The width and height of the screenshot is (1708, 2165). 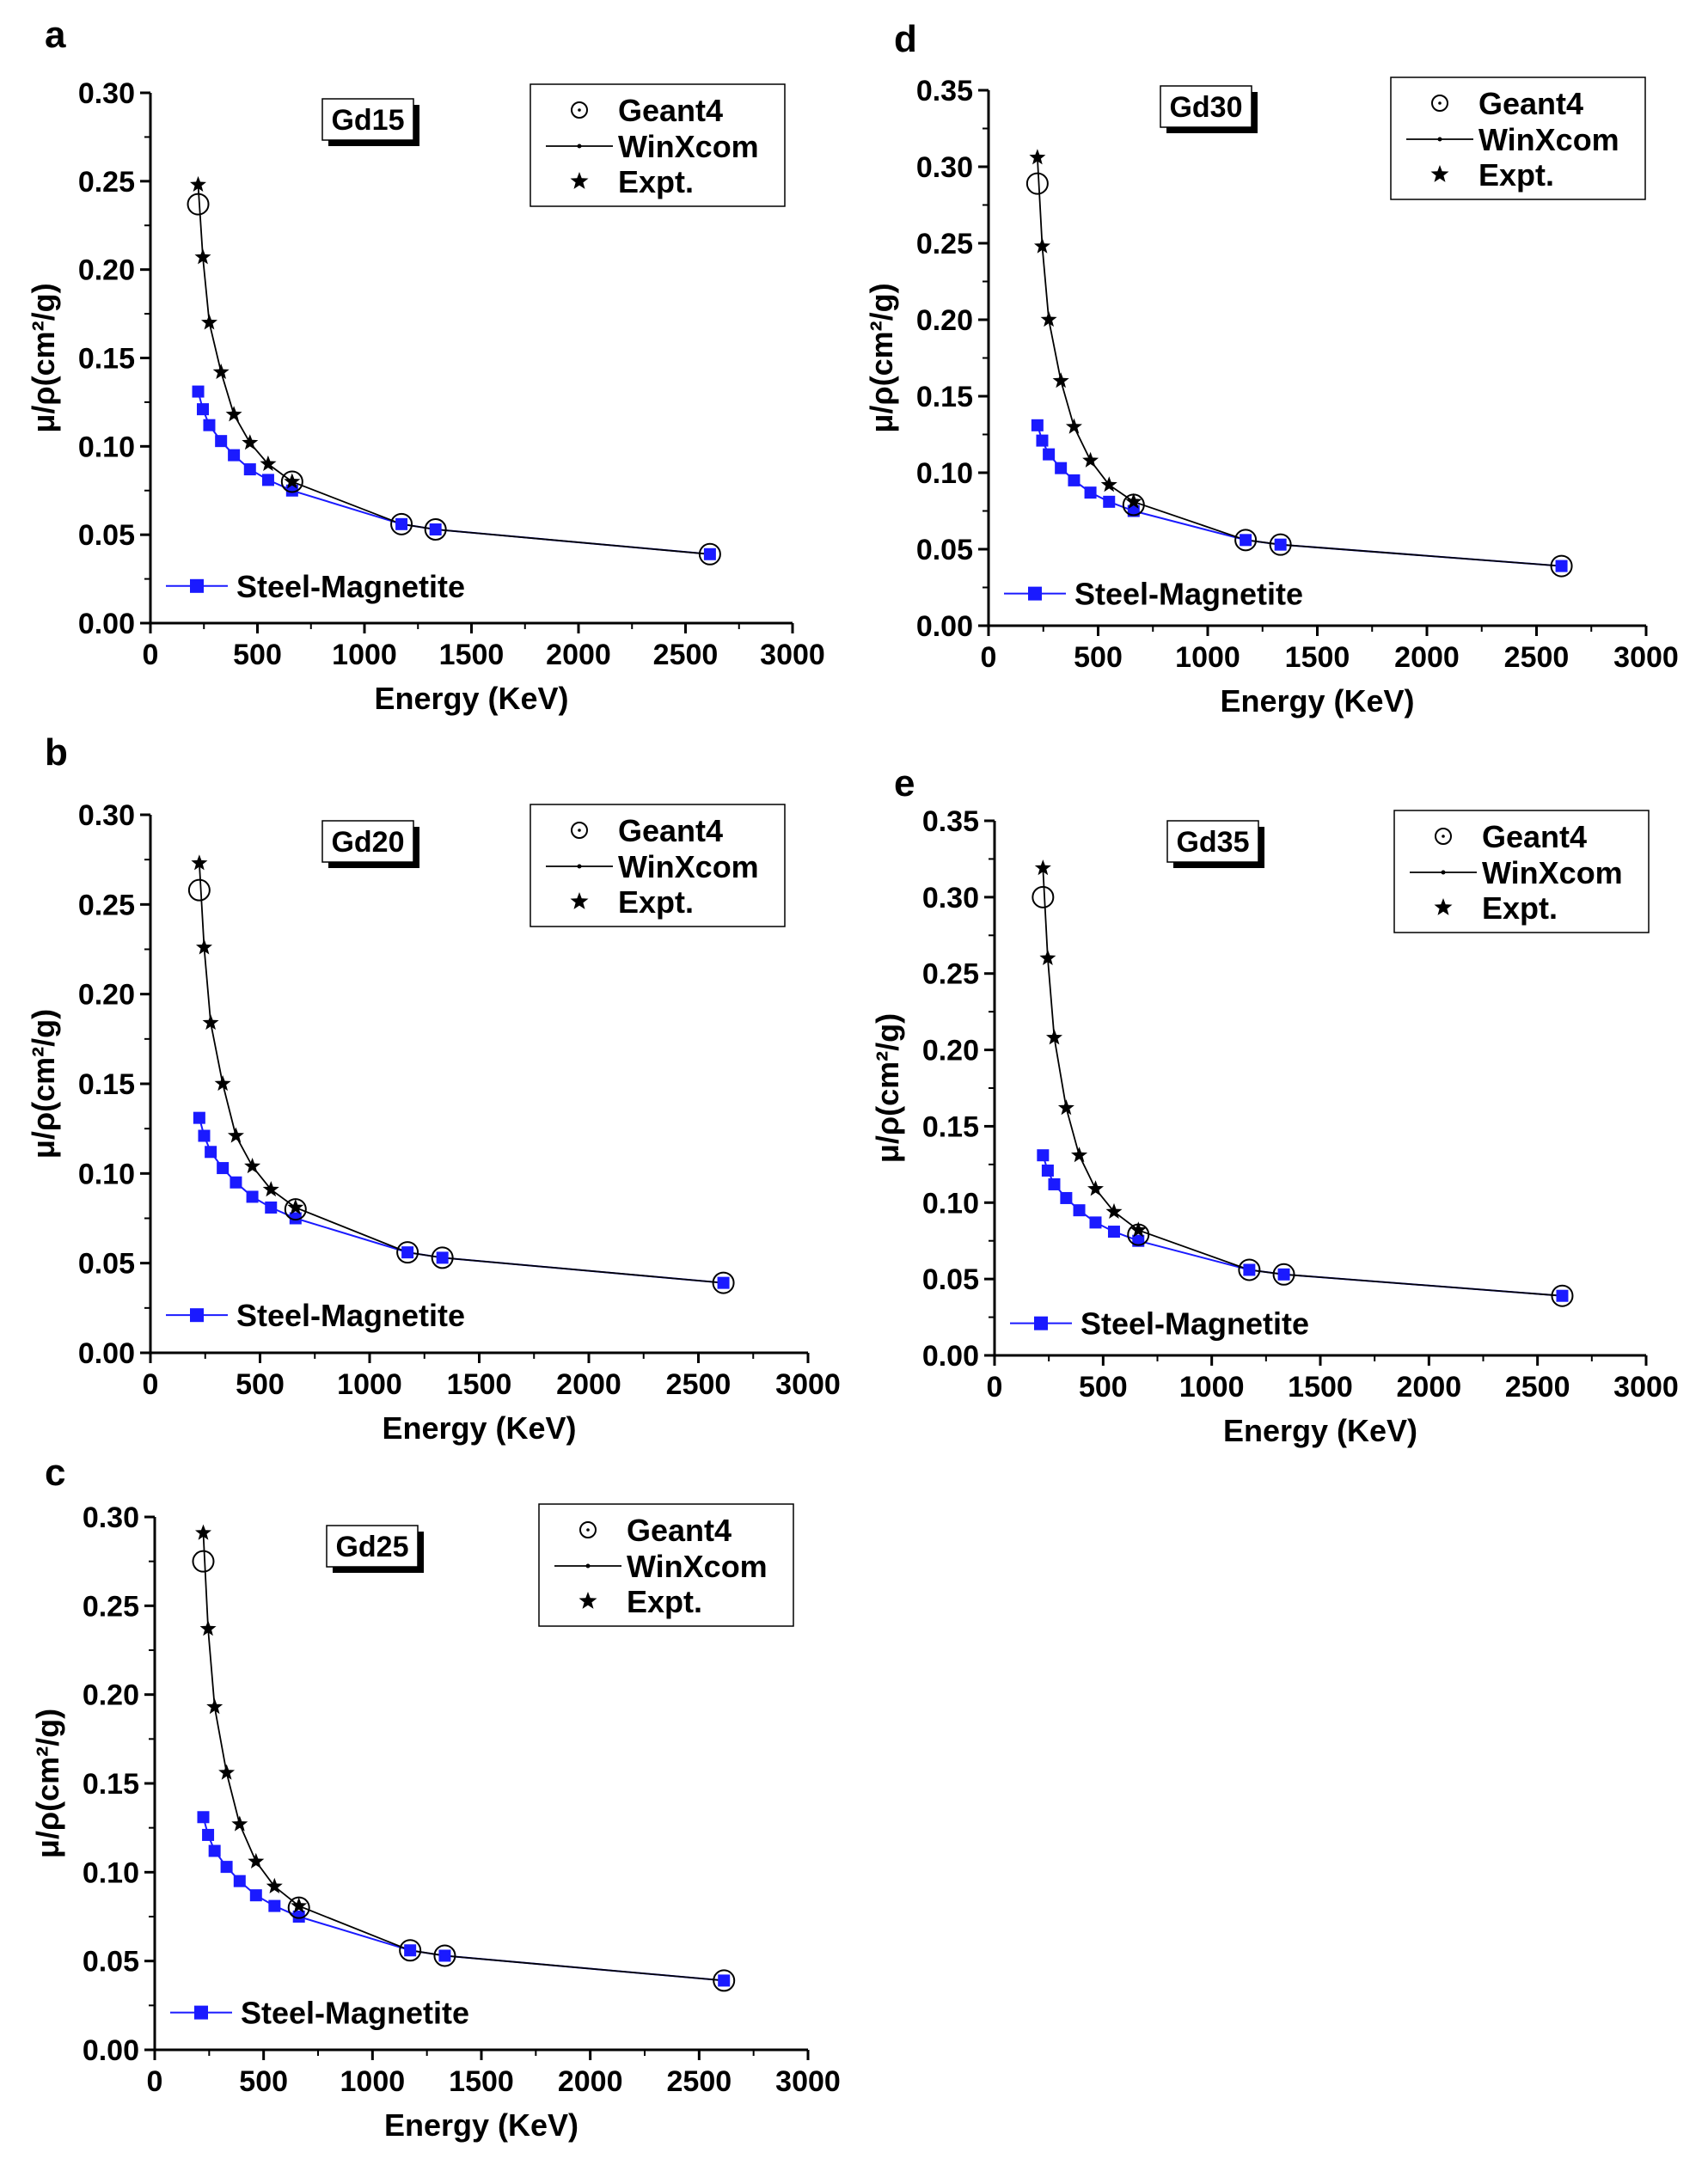 What do you see at coordinates (588, 1384) in the screenshot?
I see `x-tick-label: 2000` at bounding box center [588, 1384].